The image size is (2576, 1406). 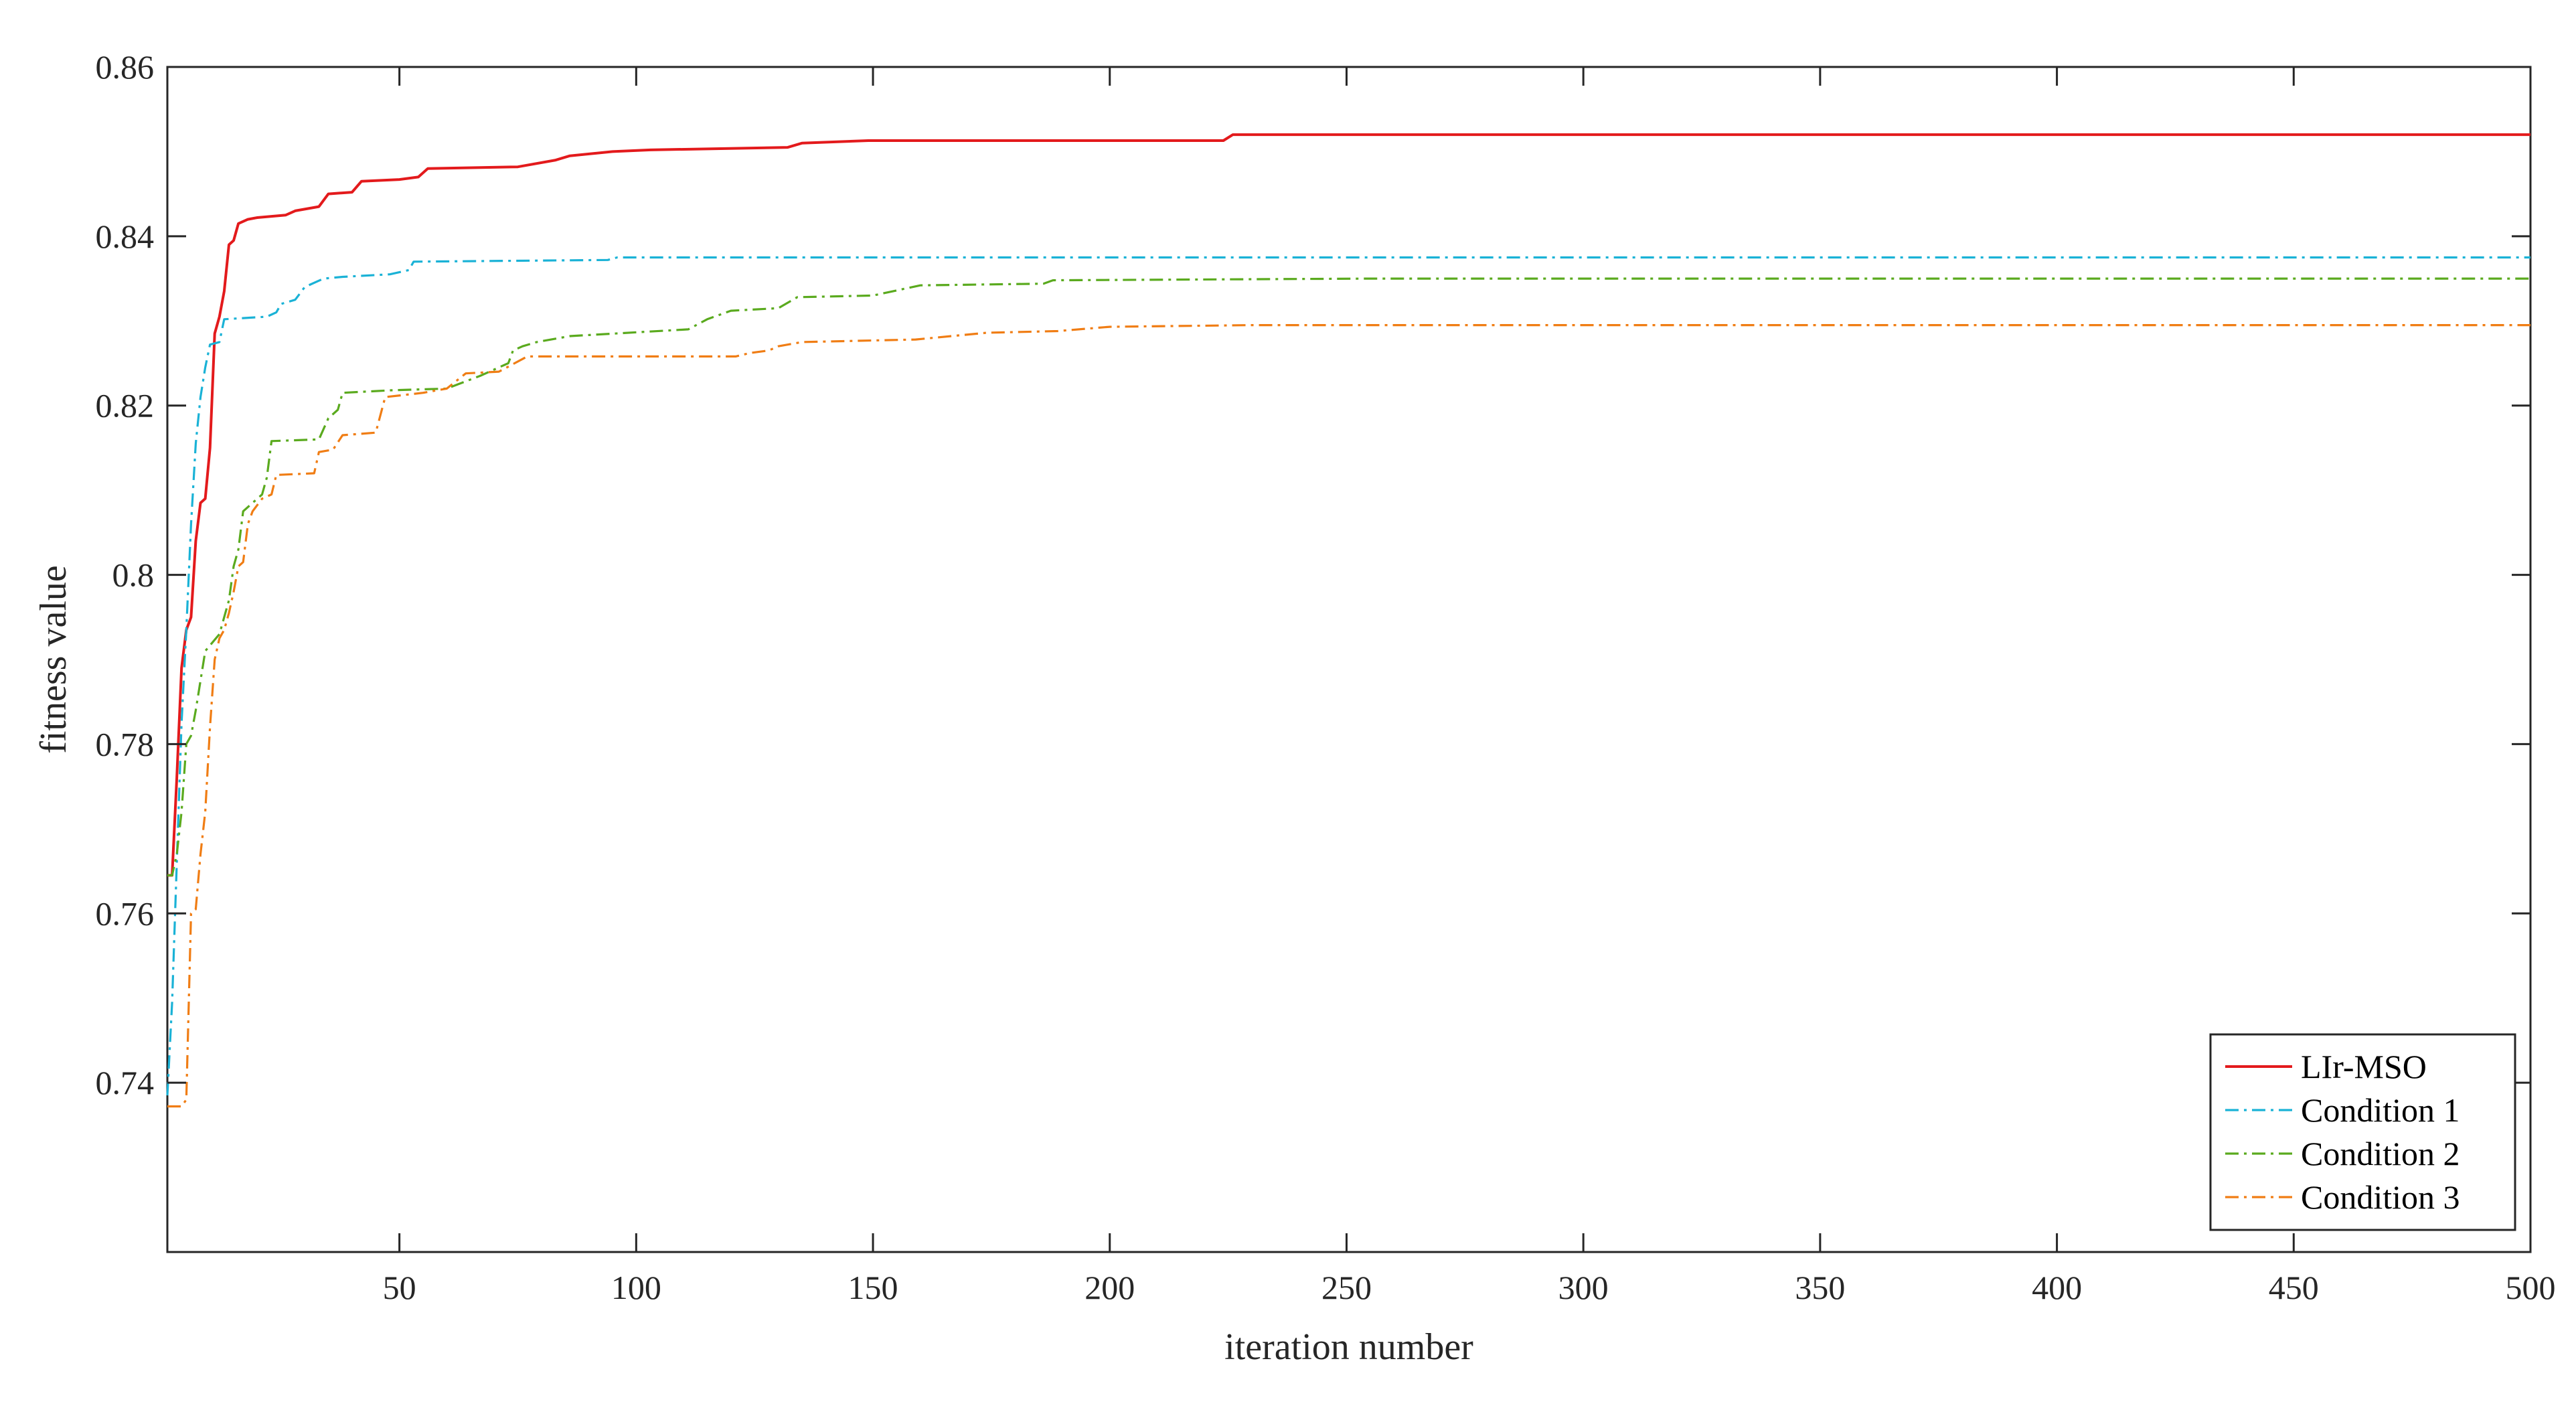 What do you see at coordinates (2531, 1287) in the screenshot?
I see `x-tick-label: 500` at bounding box center [2531, 1287].